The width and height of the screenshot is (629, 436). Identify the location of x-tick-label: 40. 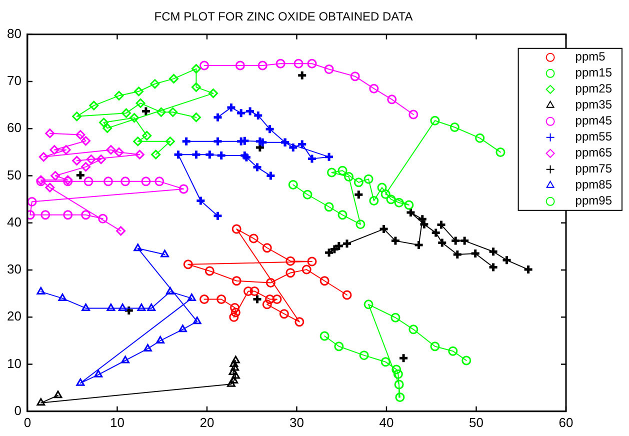
(386, 422).